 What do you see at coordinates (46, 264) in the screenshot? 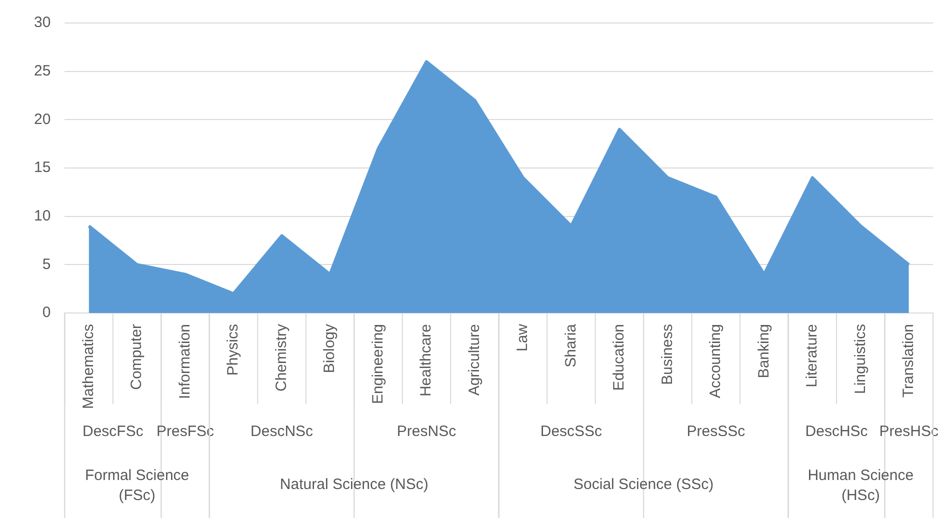
I see `y-tick-label: 5` at bounding box center [46, 264].